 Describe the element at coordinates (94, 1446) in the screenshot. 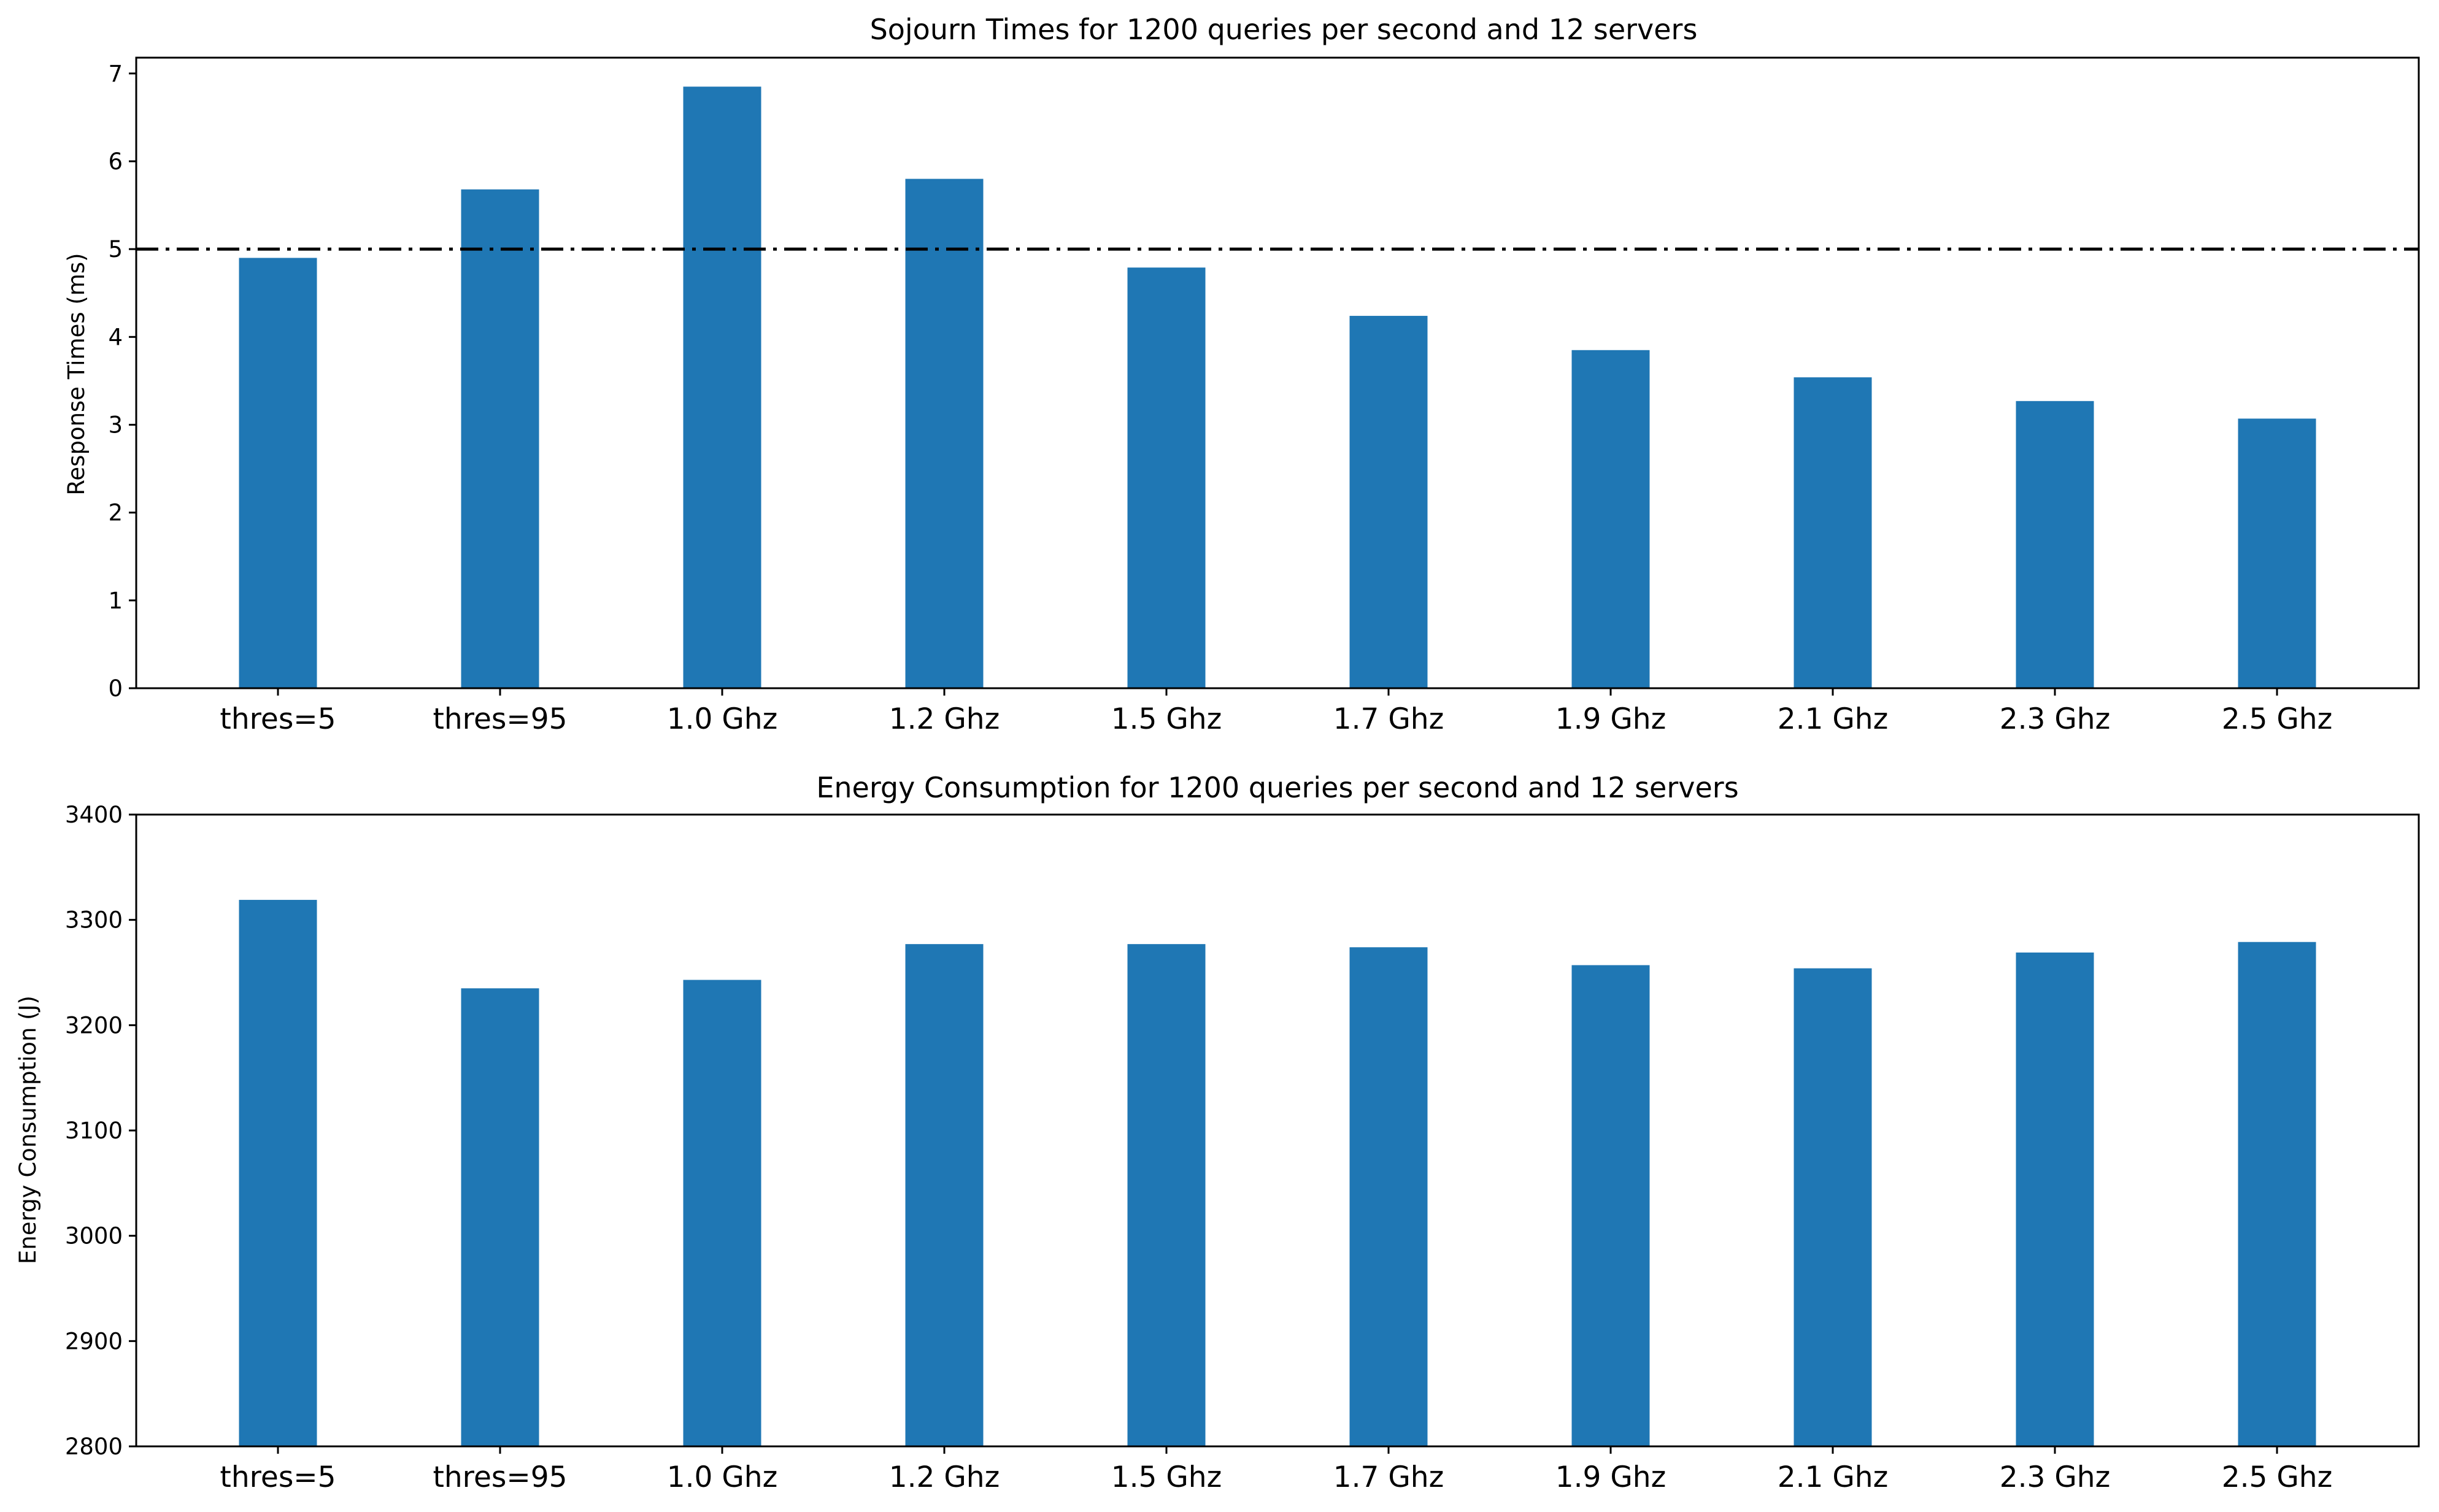

I see `y-tick-label: 2800` at that location.